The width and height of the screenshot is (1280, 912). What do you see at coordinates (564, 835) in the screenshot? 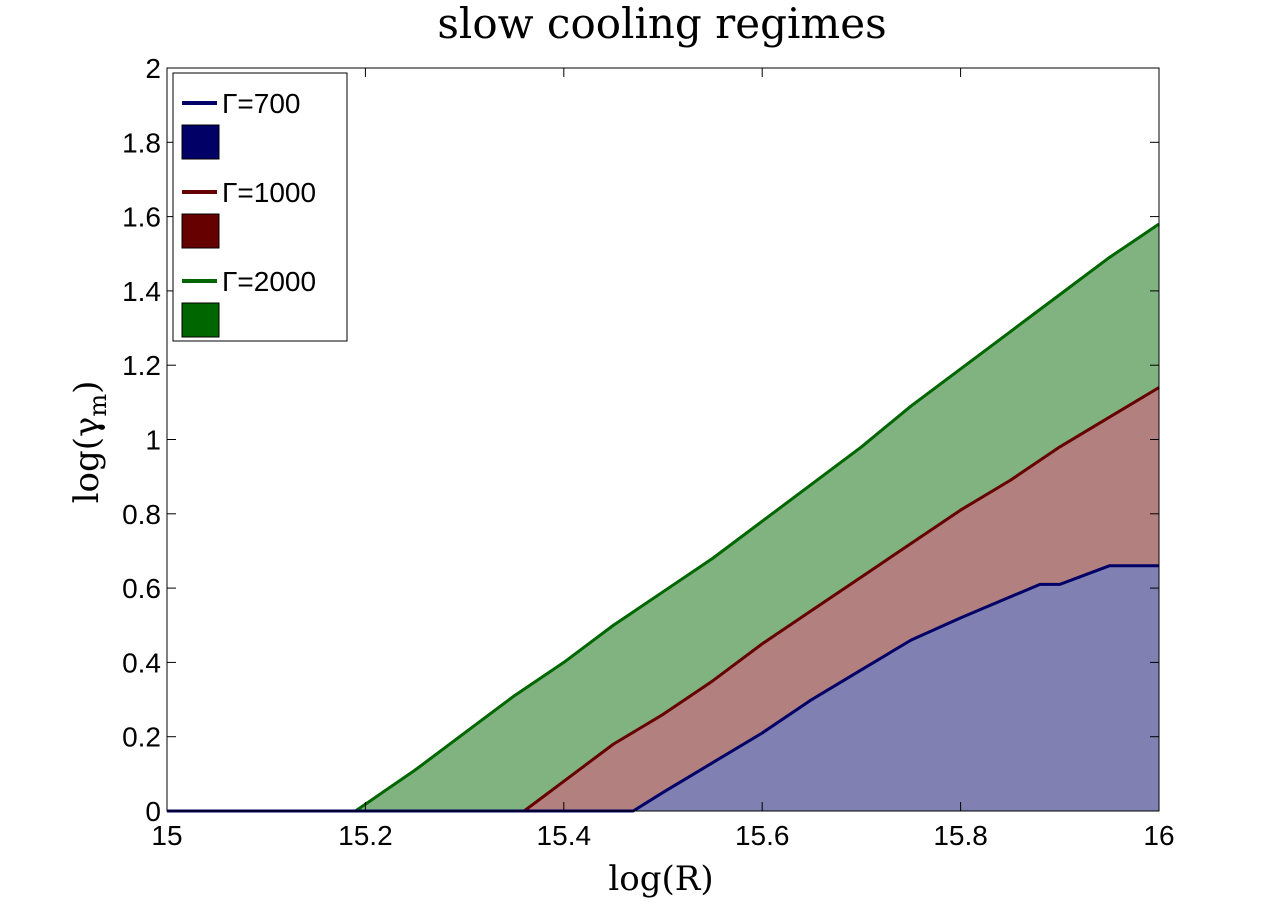
I see `x-tick-label: 15.4` at bounding box center [564, 835].